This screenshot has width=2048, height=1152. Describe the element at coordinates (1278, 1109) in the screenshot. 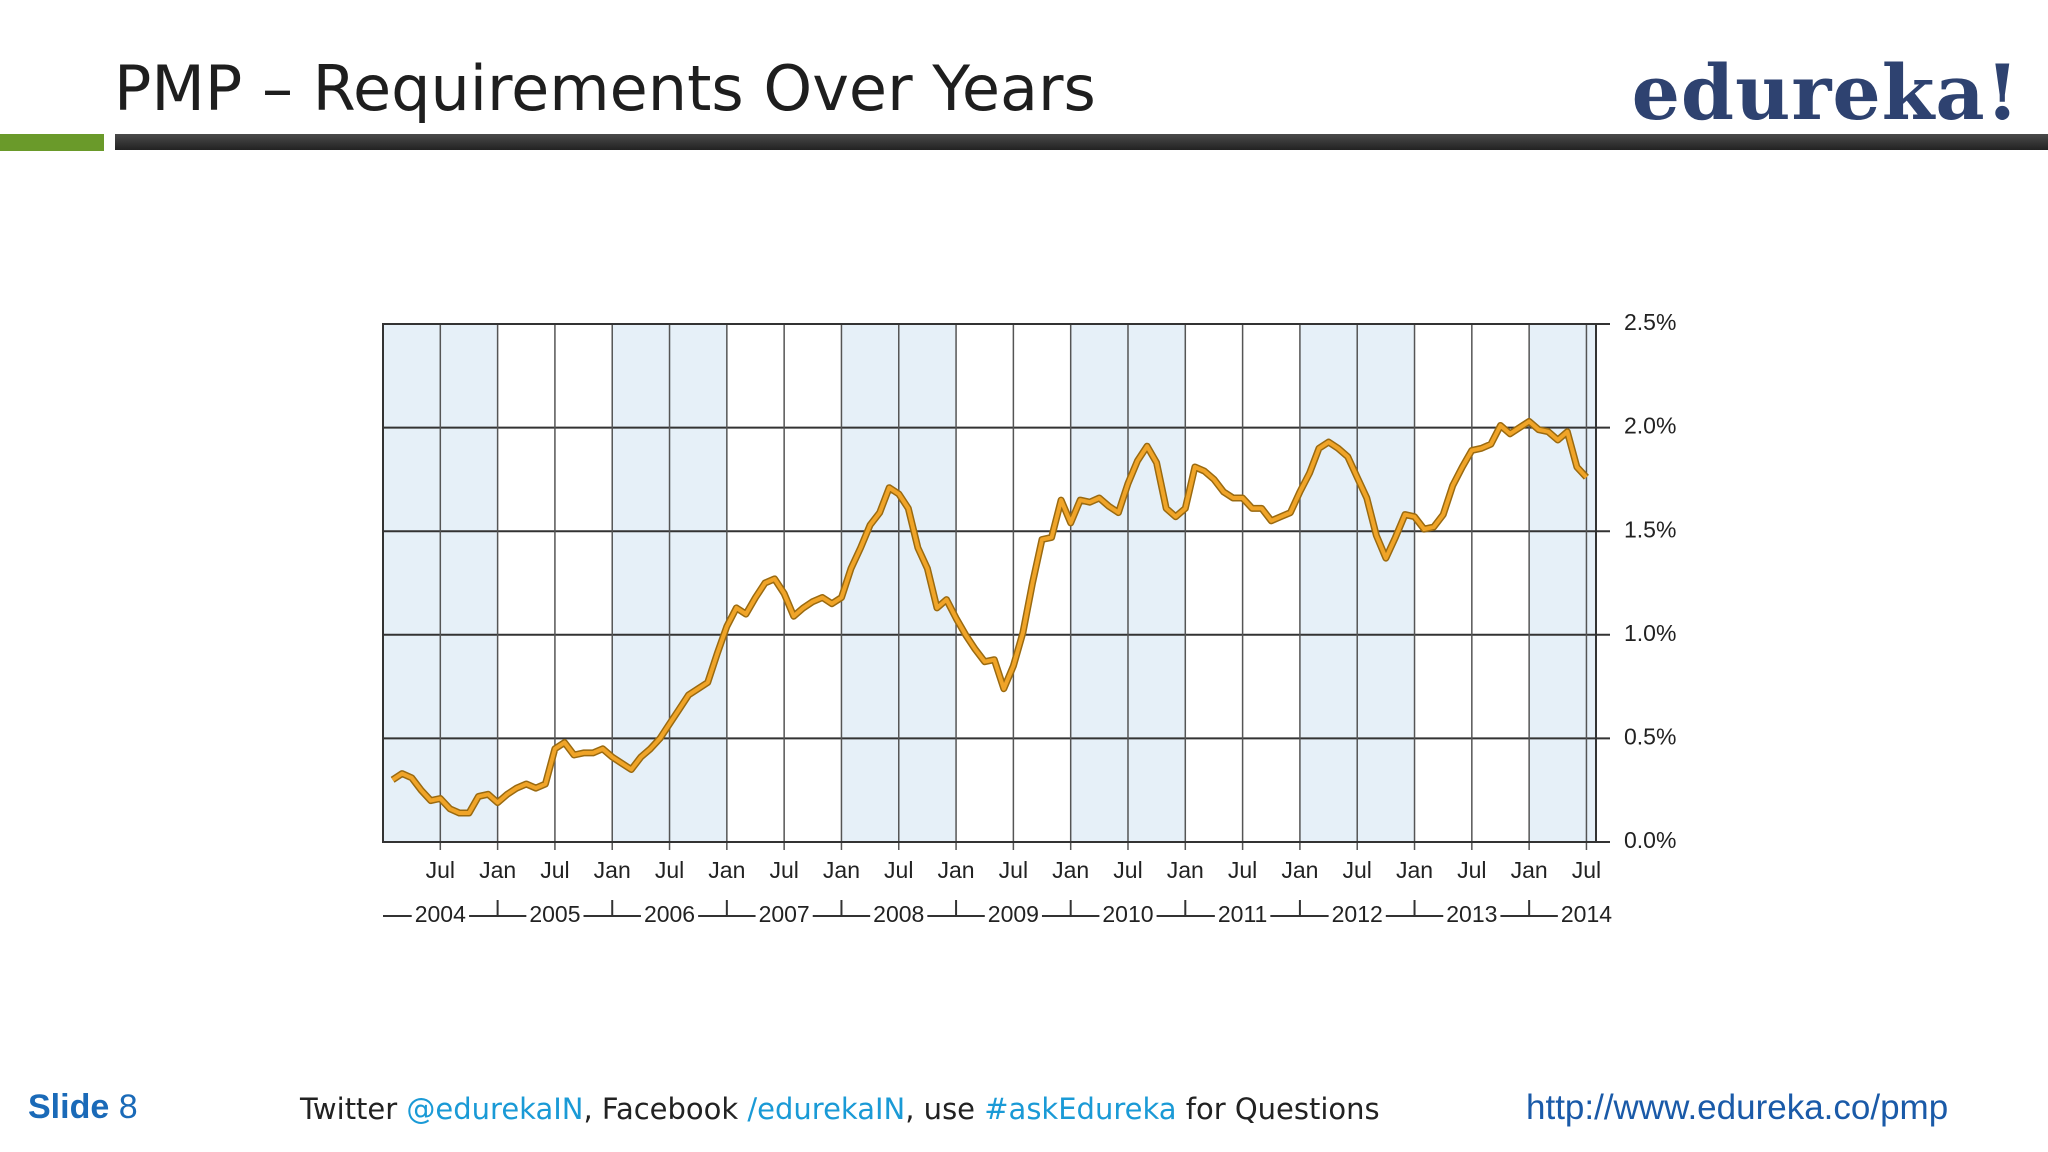

I see `footer-text: for Questions` at that location.